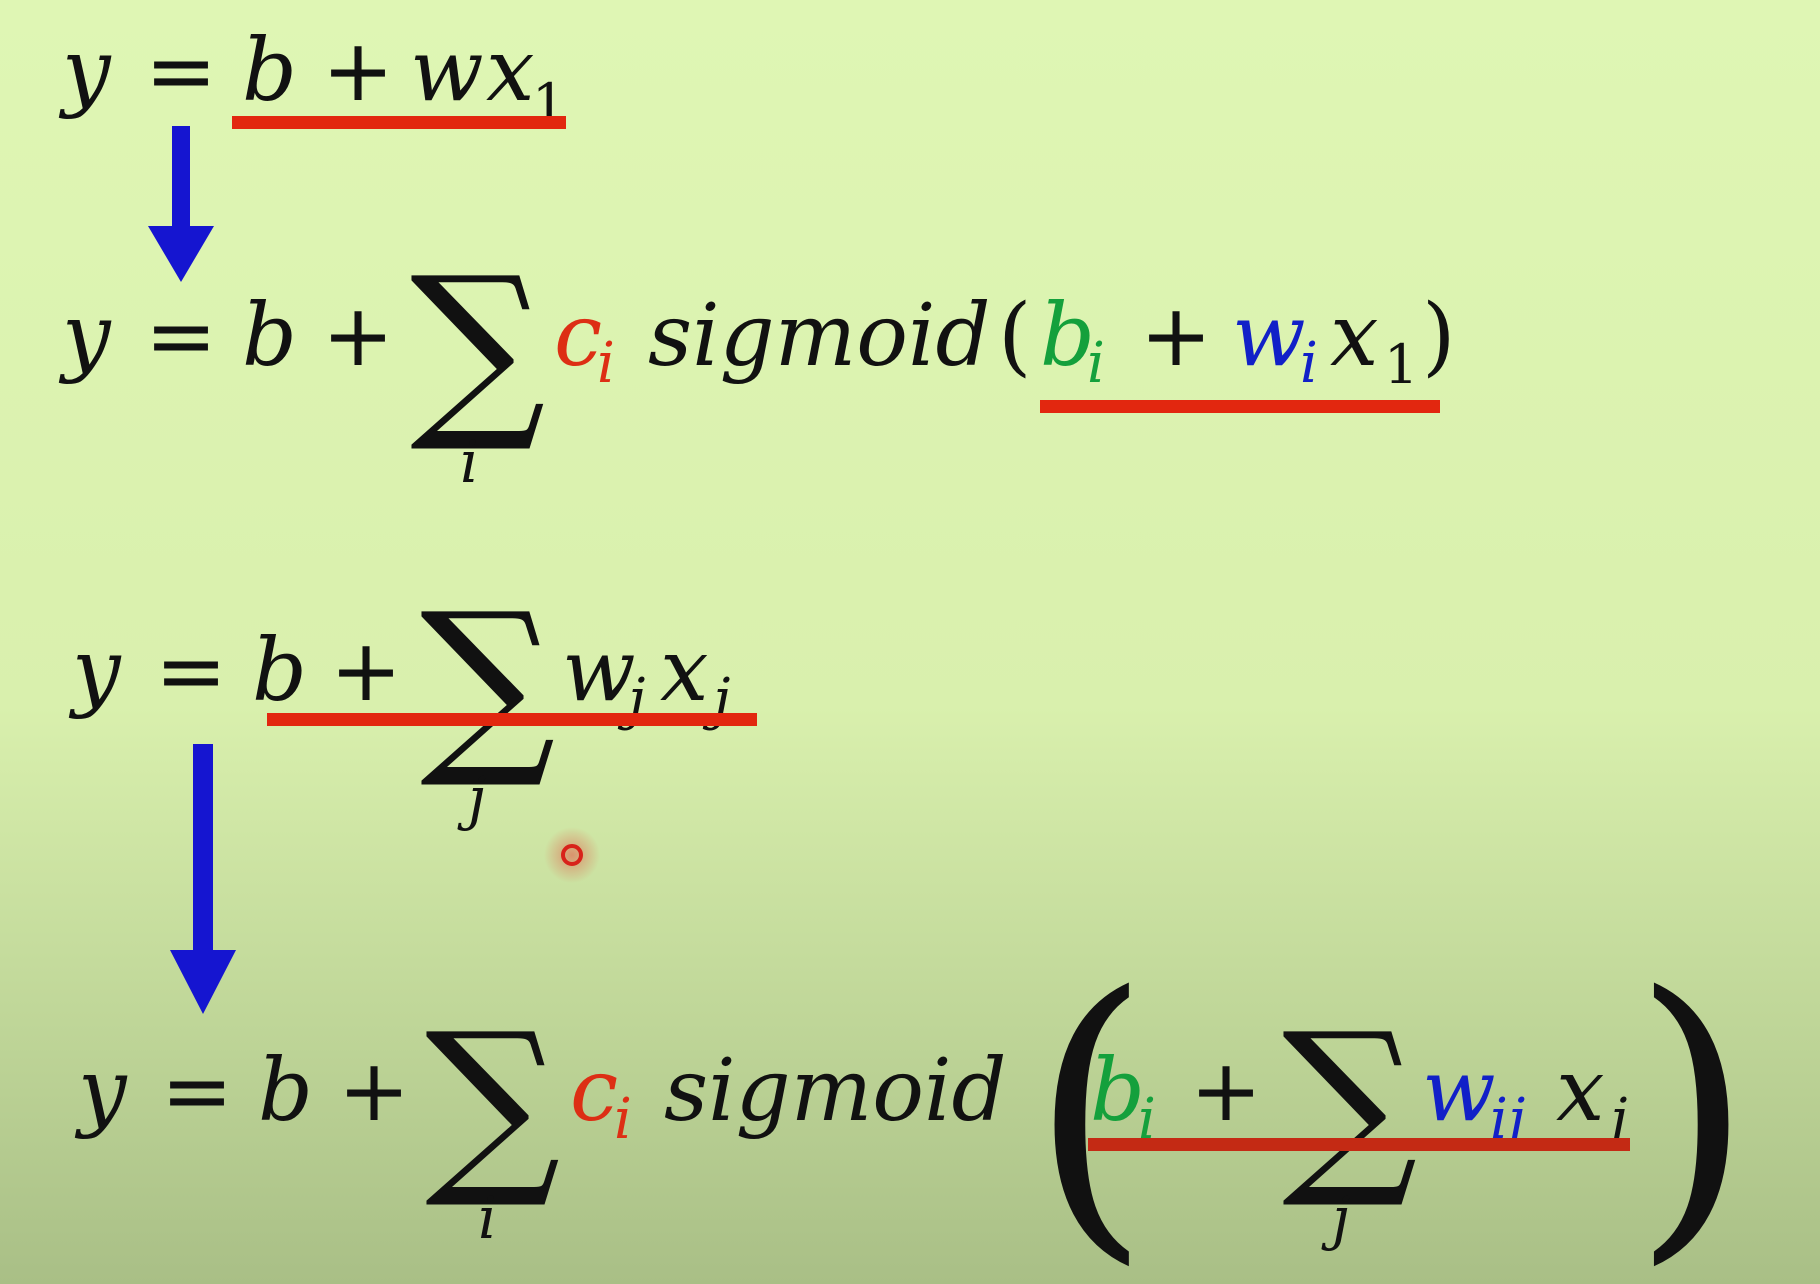  Describe the element at coordinates (1439, 336) in the screenshot. I see `eq2-right-paren: )` at that location.